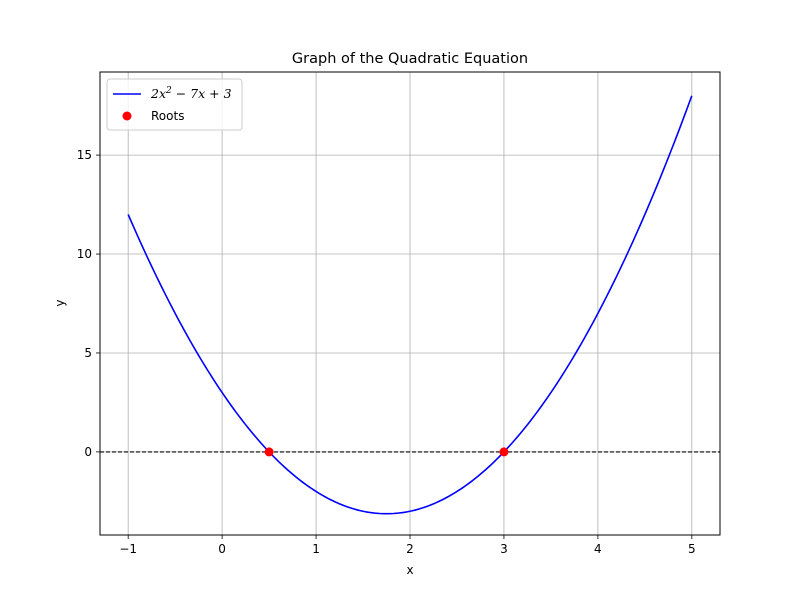 This screenshot has width=800, height=600. I want to click on legend-label-curve-base: 2x, so click(158, 93).